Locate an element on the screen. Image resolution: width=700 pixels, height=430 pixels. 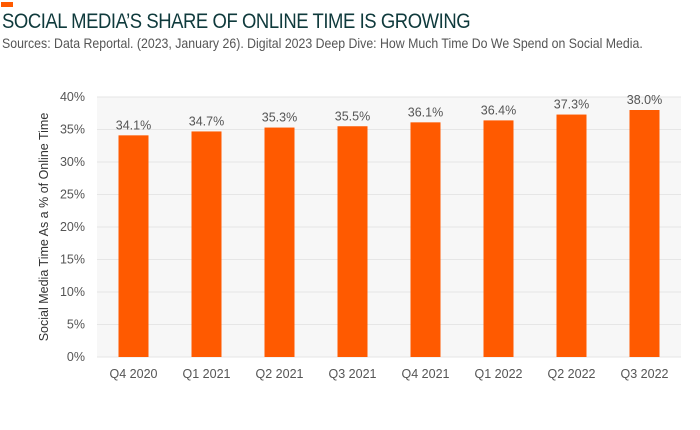
x-tick-label: Q4 2021 is located at coordinates (426, 374).